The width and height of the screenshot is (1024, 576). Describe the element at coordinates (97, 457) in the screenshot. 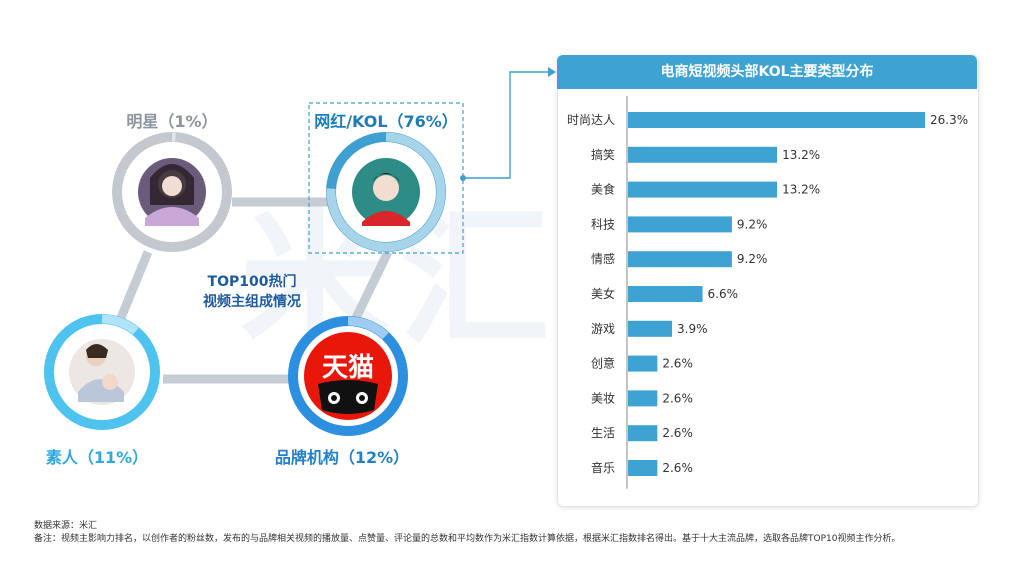

I see `label-amateur: 素人（11%）` at that location.